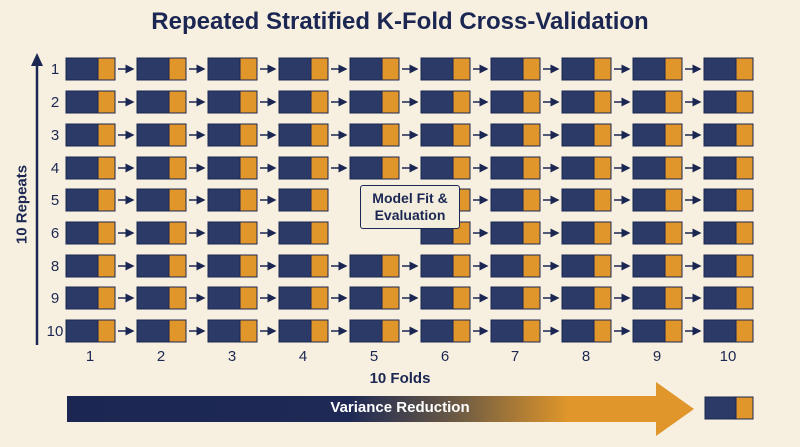 The image size is (800, 447). Describe the element at coordinates (55, 135) in the screenshot. I see `row-label: 3` at that location.